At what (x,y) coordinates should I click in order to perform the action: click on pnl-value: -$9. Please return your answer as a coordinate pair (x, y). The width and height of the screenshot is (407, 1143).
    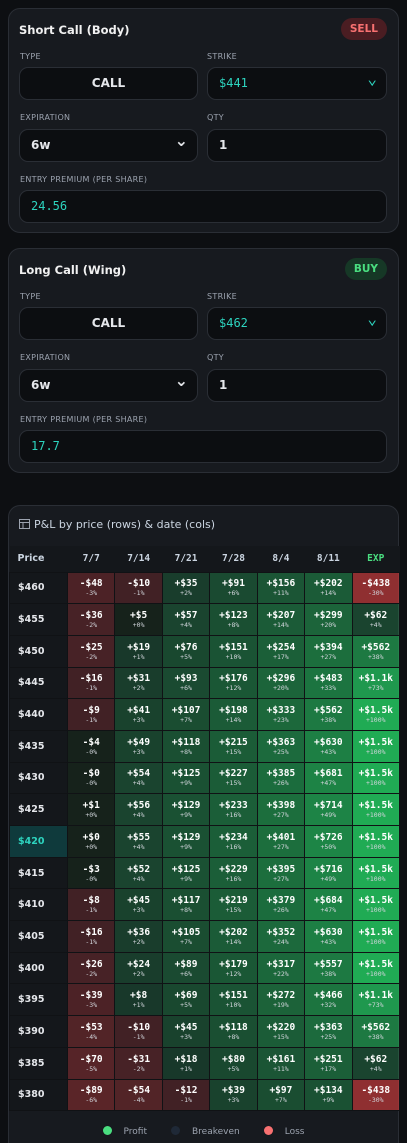
    Looking at the image, I should click on (91, 711).